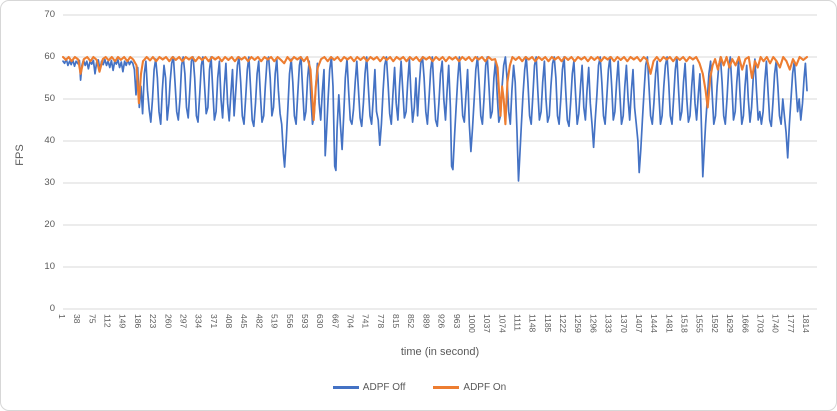  I want to click on x-tick-label: 1518, so click(684, 323).